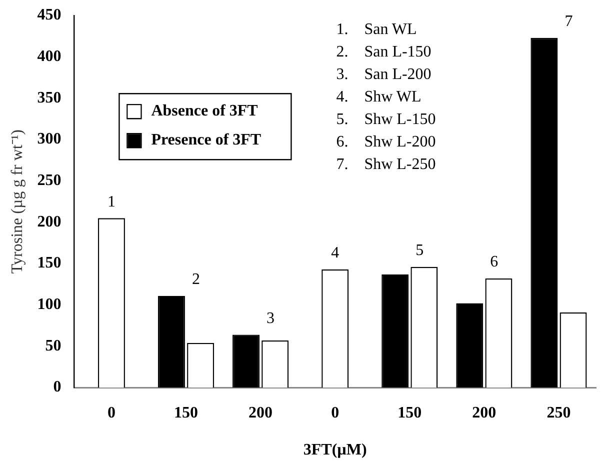  Describe the element at coordinates (111, 201) in the screenshot. I see `annotation: 1` at that location.